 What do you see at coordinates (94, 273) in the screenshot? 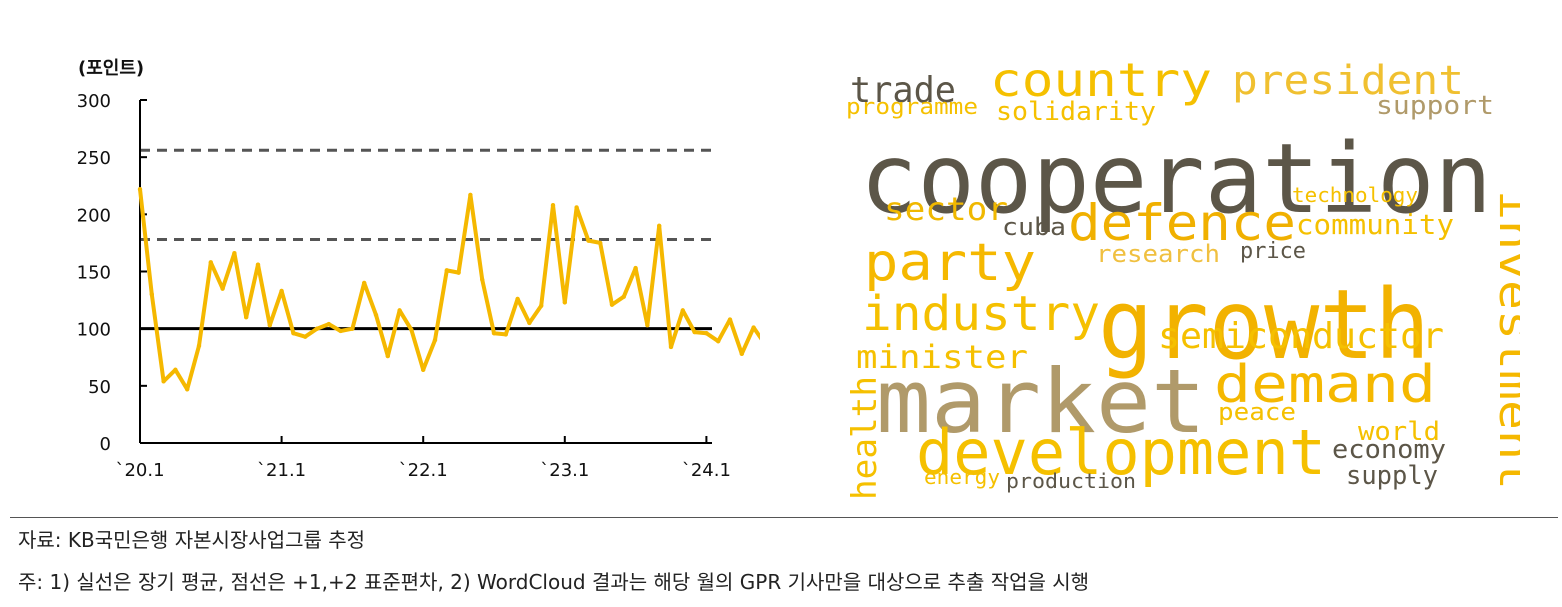
I see `y-tick-label: 150` at bounding box center [94, 273].